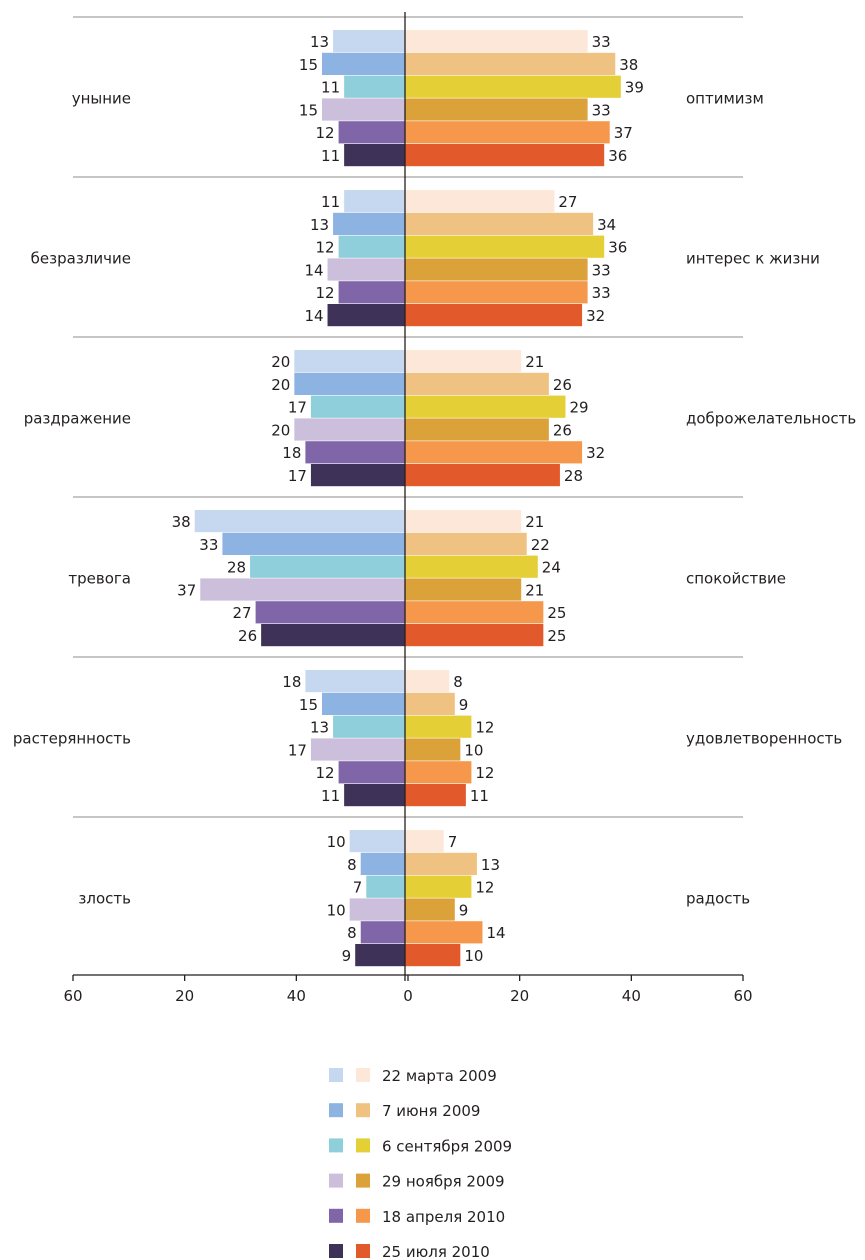 The image size is (865, 1260). What do you see at coordinates (464, 910) in the screenshot?
I see `value-label-right: 9` at bounding box center [464, 910].